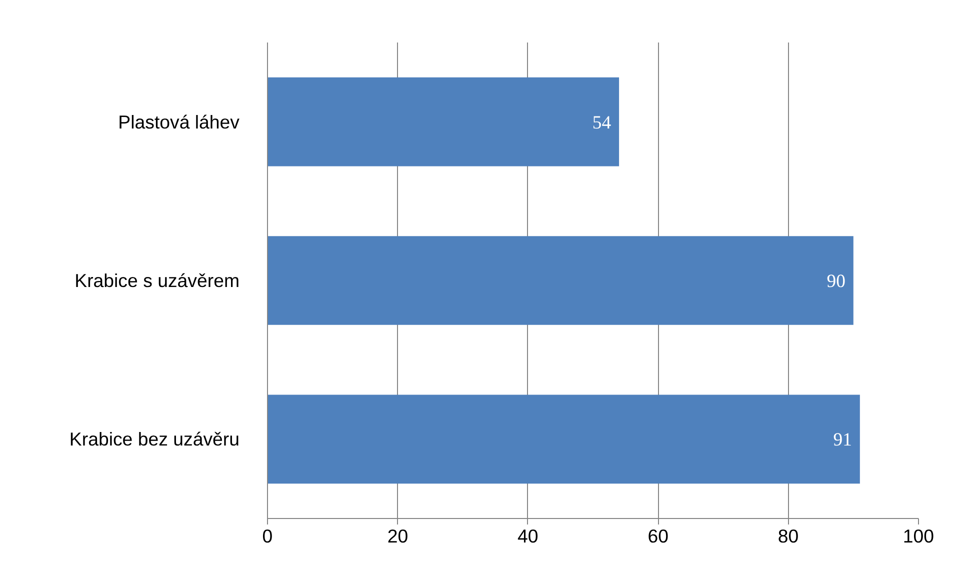 The height and width of the screenshot is (579, 953). I want to click on data-label: 54, so click(602, 123).